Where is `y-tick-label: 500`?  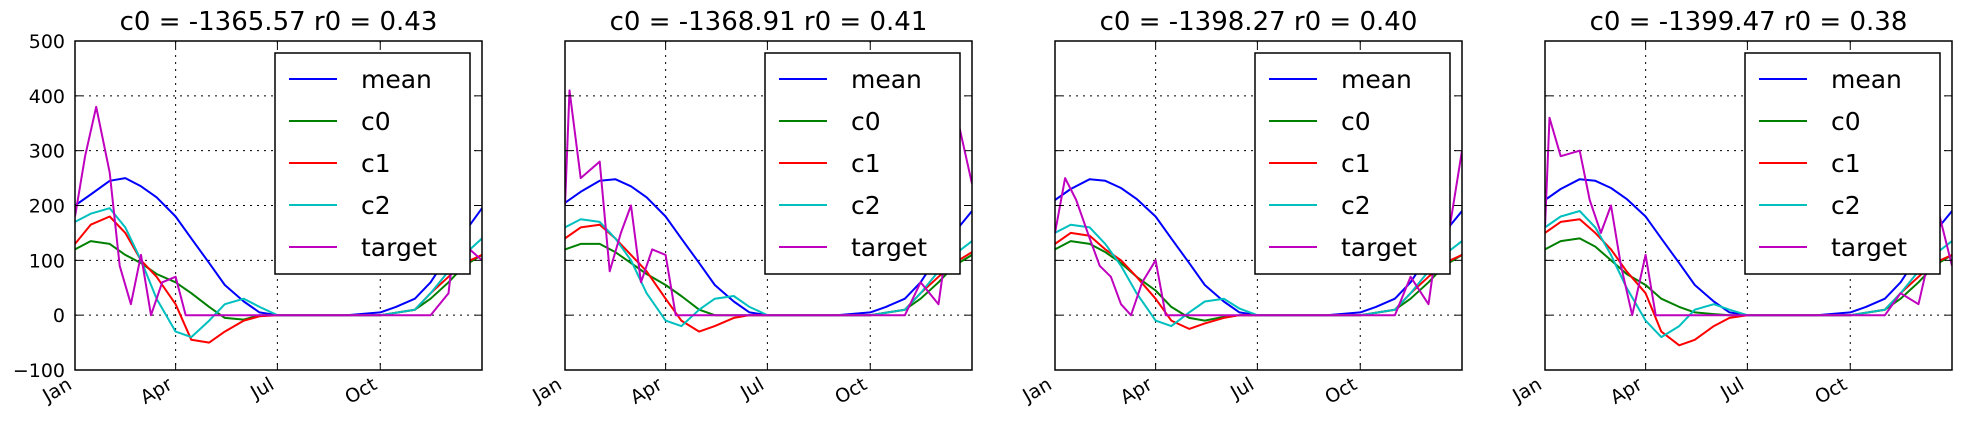
y-tick-label: 500 is located at coordinates (47, 42).